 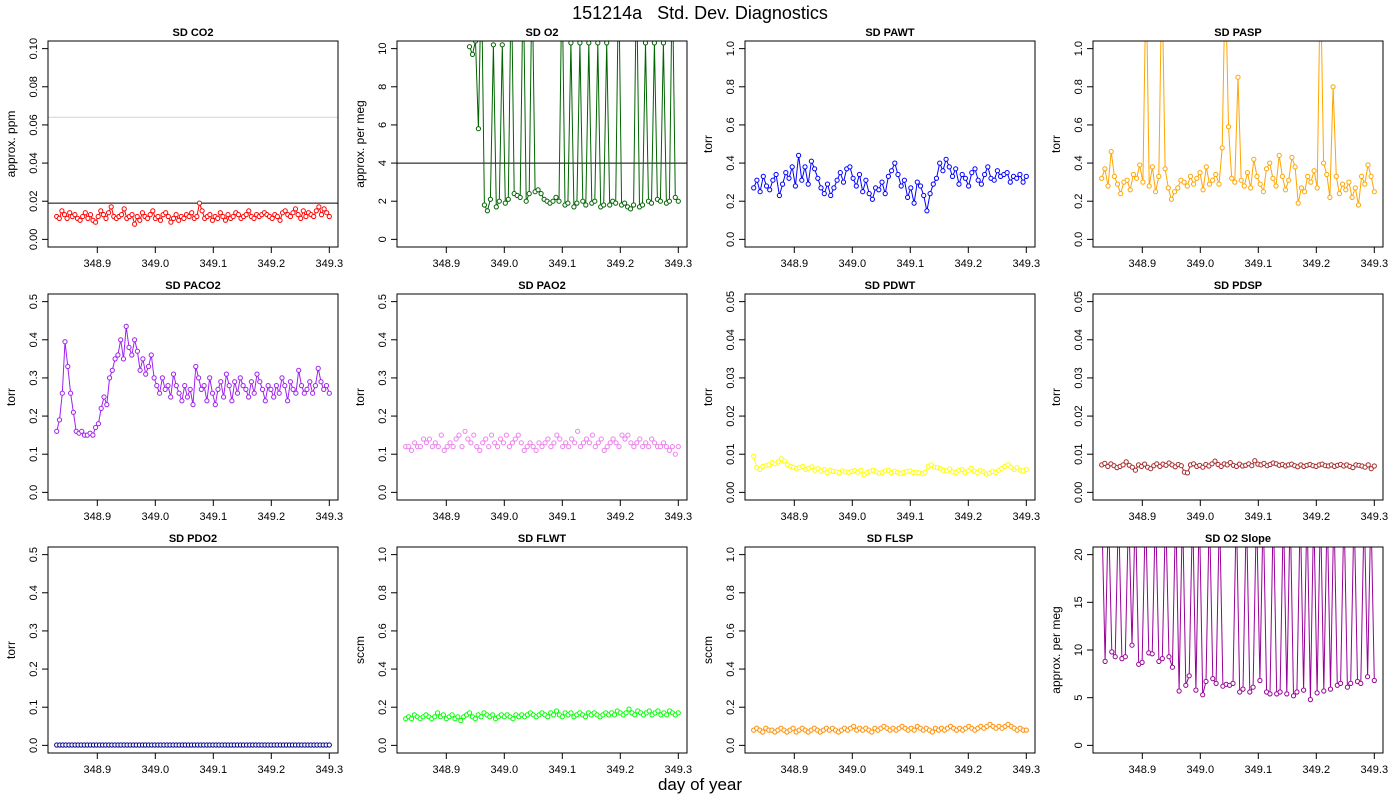 What do you see at coordinates (272, 770) in the screenshot?
I see `x-tick-label: 349.2` at bounding box center [272, 770].